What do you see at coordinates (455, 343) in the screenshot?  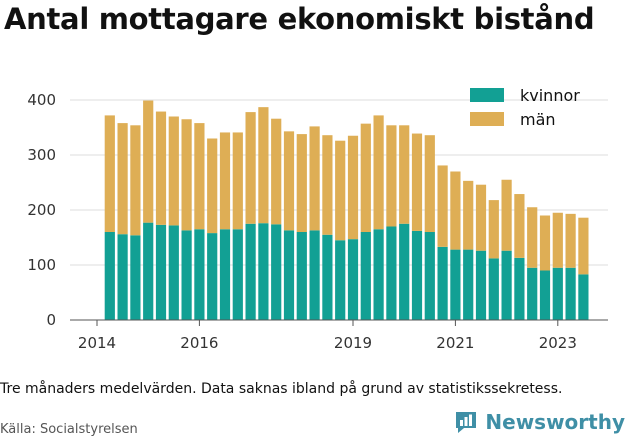 I see `x-tick-label: 2021` at bounding box center [455, 343].